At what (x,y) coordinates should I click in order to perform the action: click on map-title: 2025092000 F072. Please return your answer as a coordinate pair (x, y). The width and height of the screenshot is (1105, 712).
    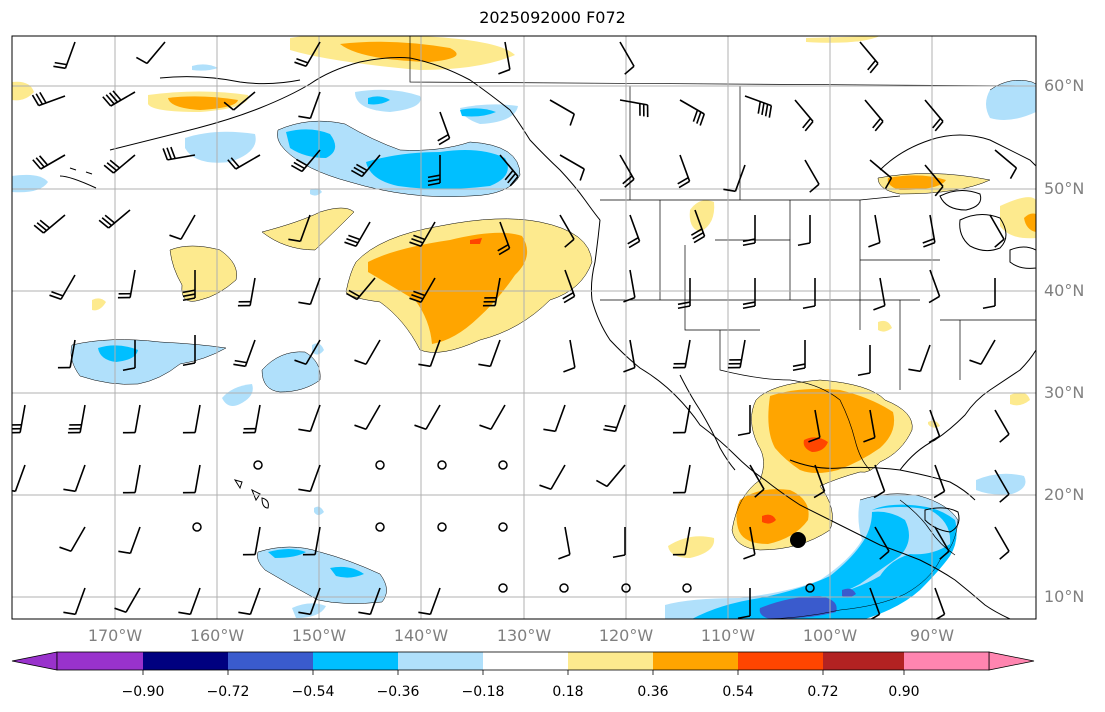
    Looking at the image, I should click on (552, 17).